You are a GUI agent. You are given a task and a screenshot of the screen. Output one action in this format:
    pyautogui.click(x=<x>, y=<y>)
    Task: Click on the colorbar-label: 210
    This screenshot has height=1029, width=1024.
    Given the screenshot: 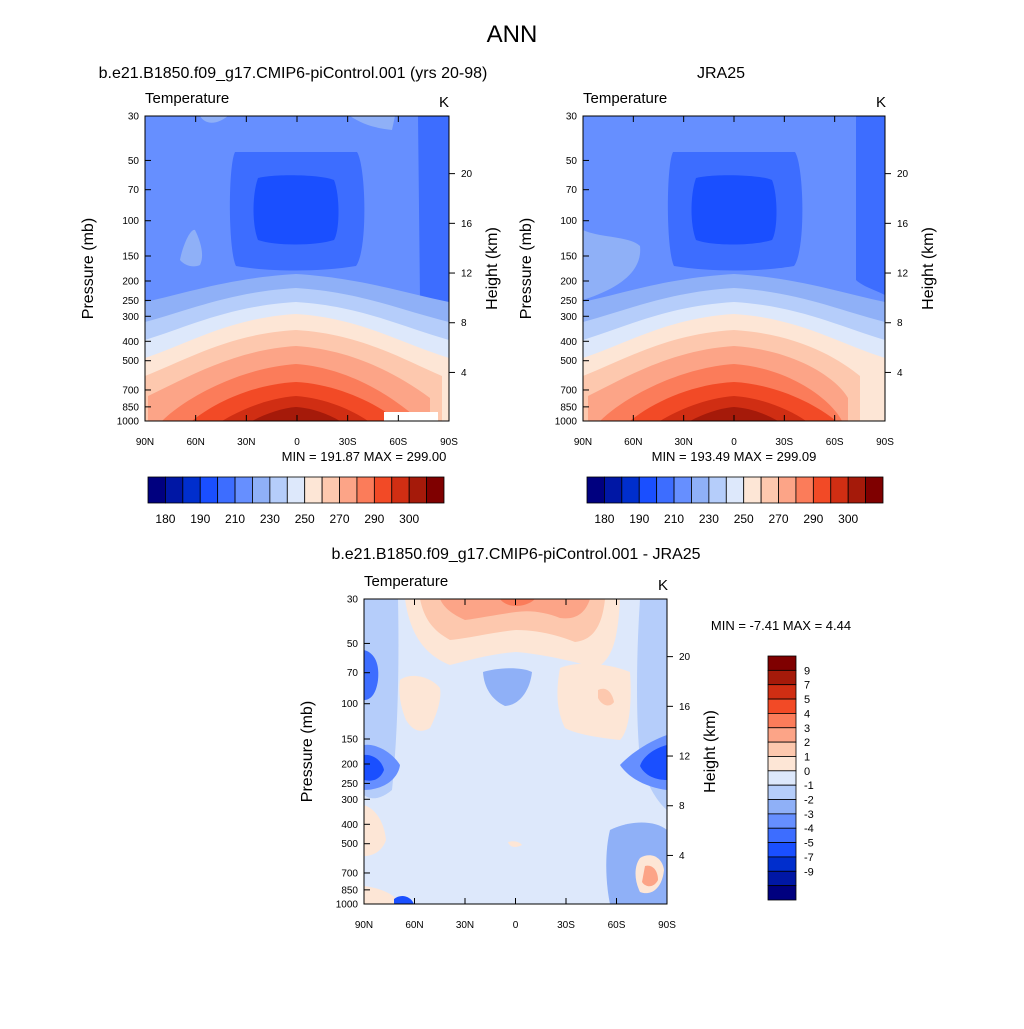 What is the action you would take?
    pyautogui.click(x=235, y=519)
    